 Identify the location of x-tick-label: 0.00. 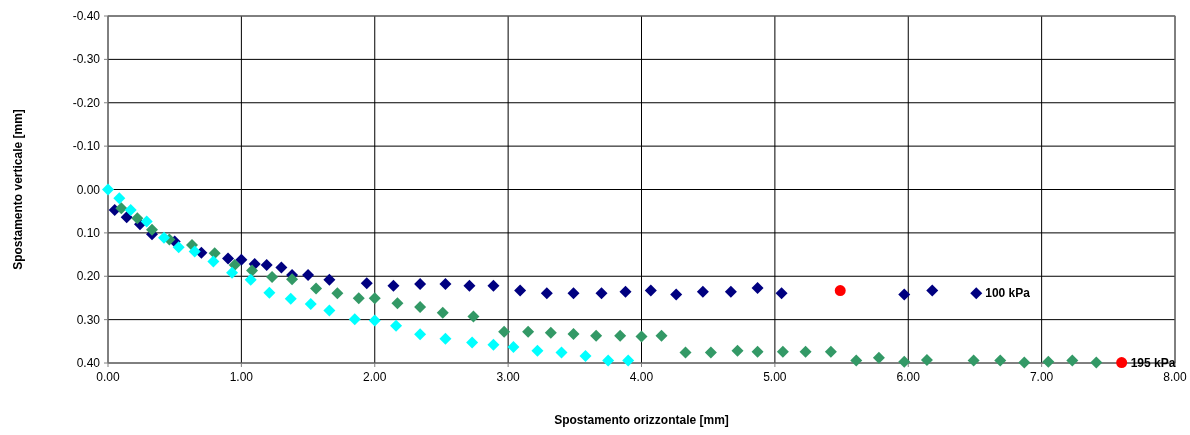
(108, 377).